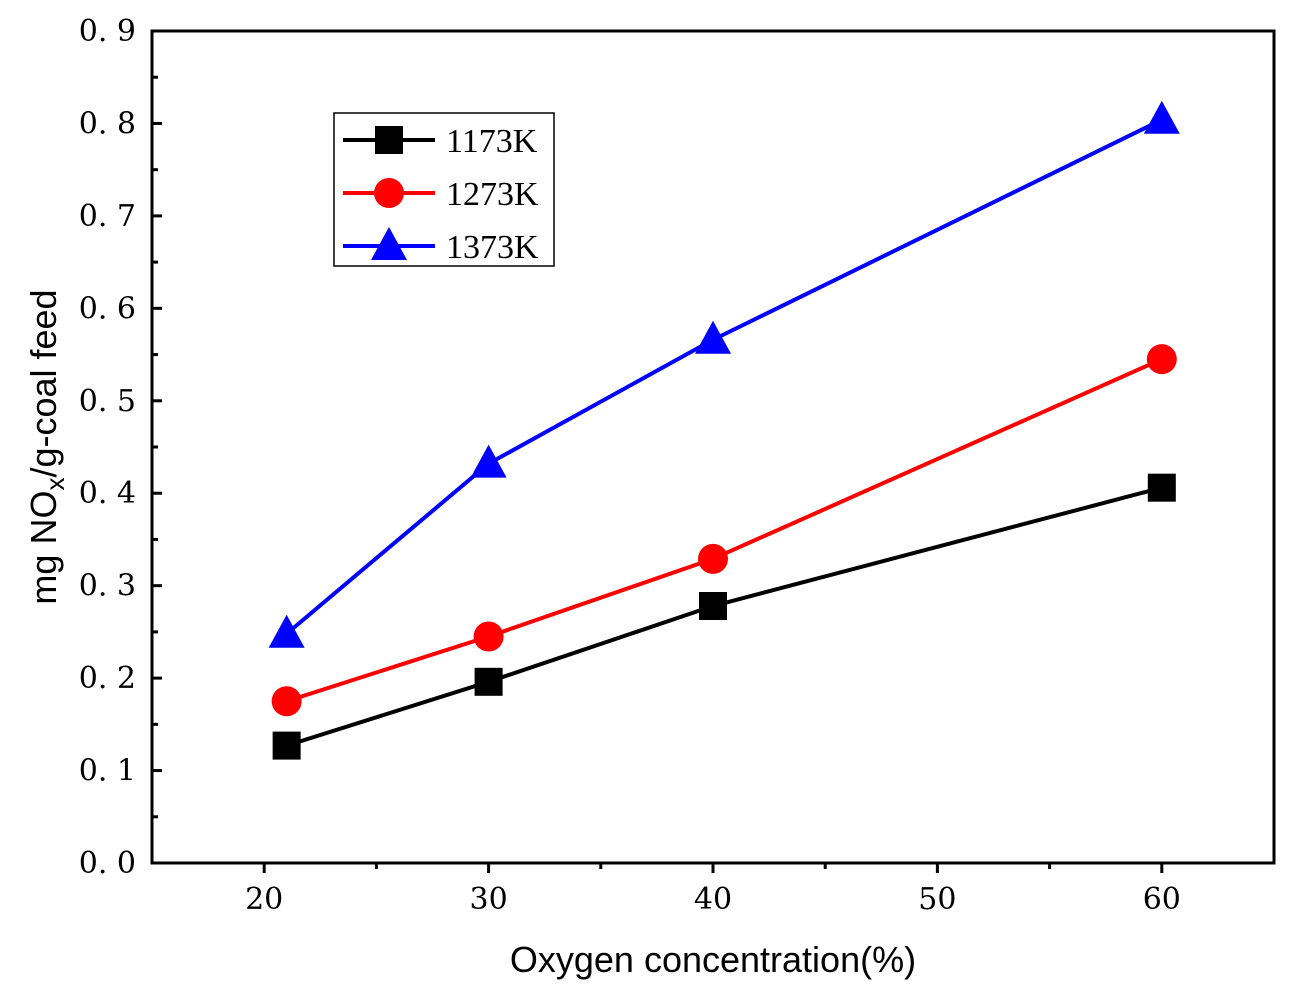 The image size is (1314, 1002). What do you see at coordinates (937, 899) in the screenshot?
I see `x-tick-label: 50` at bounding box center [937, 899].